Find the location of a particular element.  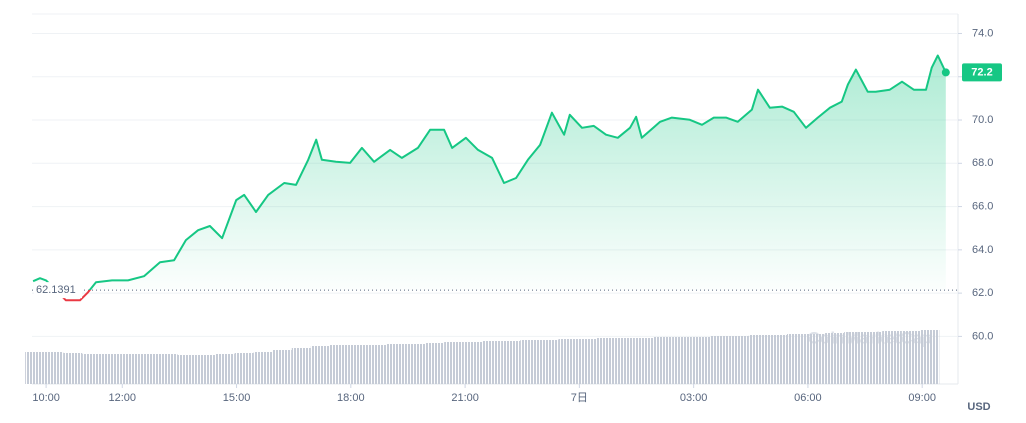

last-point is located at coordinates (945, 72).